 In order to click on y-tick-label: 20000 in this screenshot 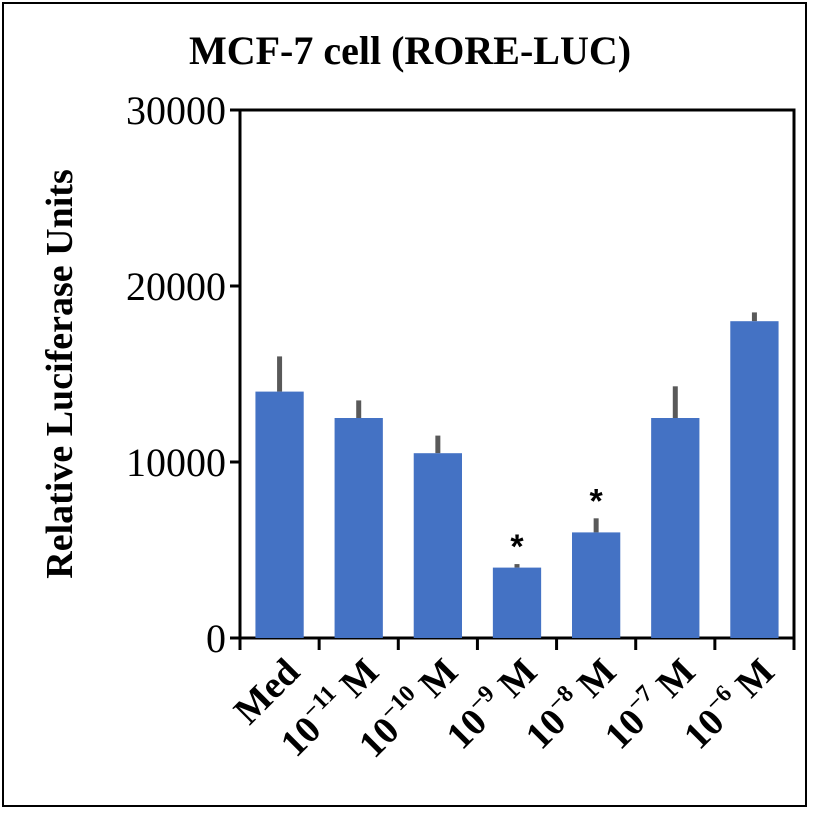, I will do `click(176, 286)`.